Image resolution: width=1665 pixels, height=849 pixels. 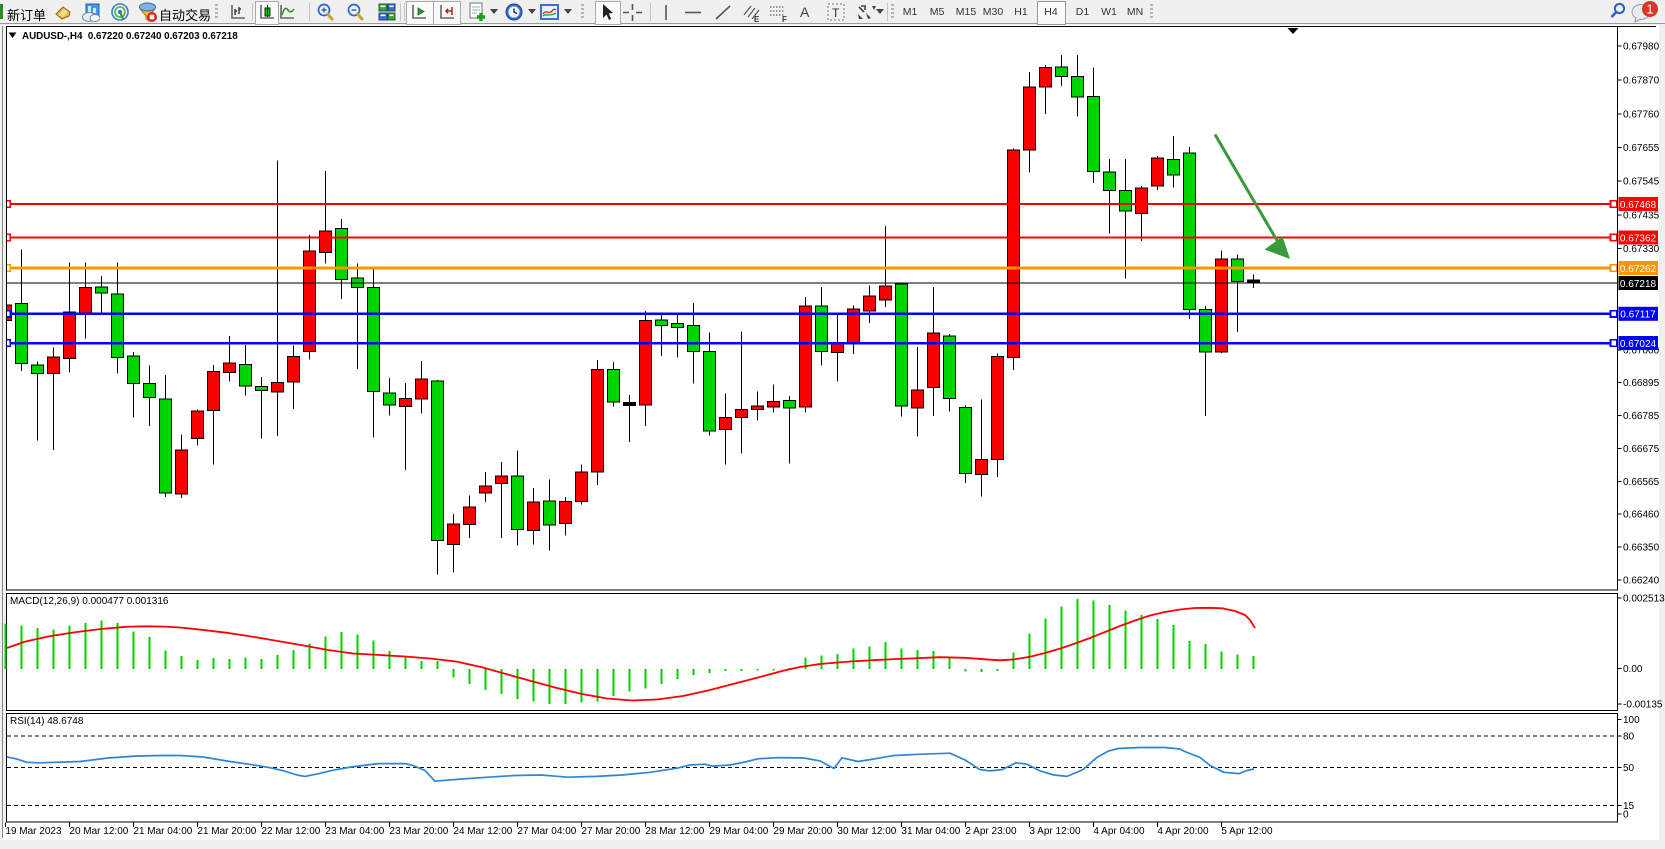 I want to click on svg-text: 0.66565, so click(x=1641, y=482).